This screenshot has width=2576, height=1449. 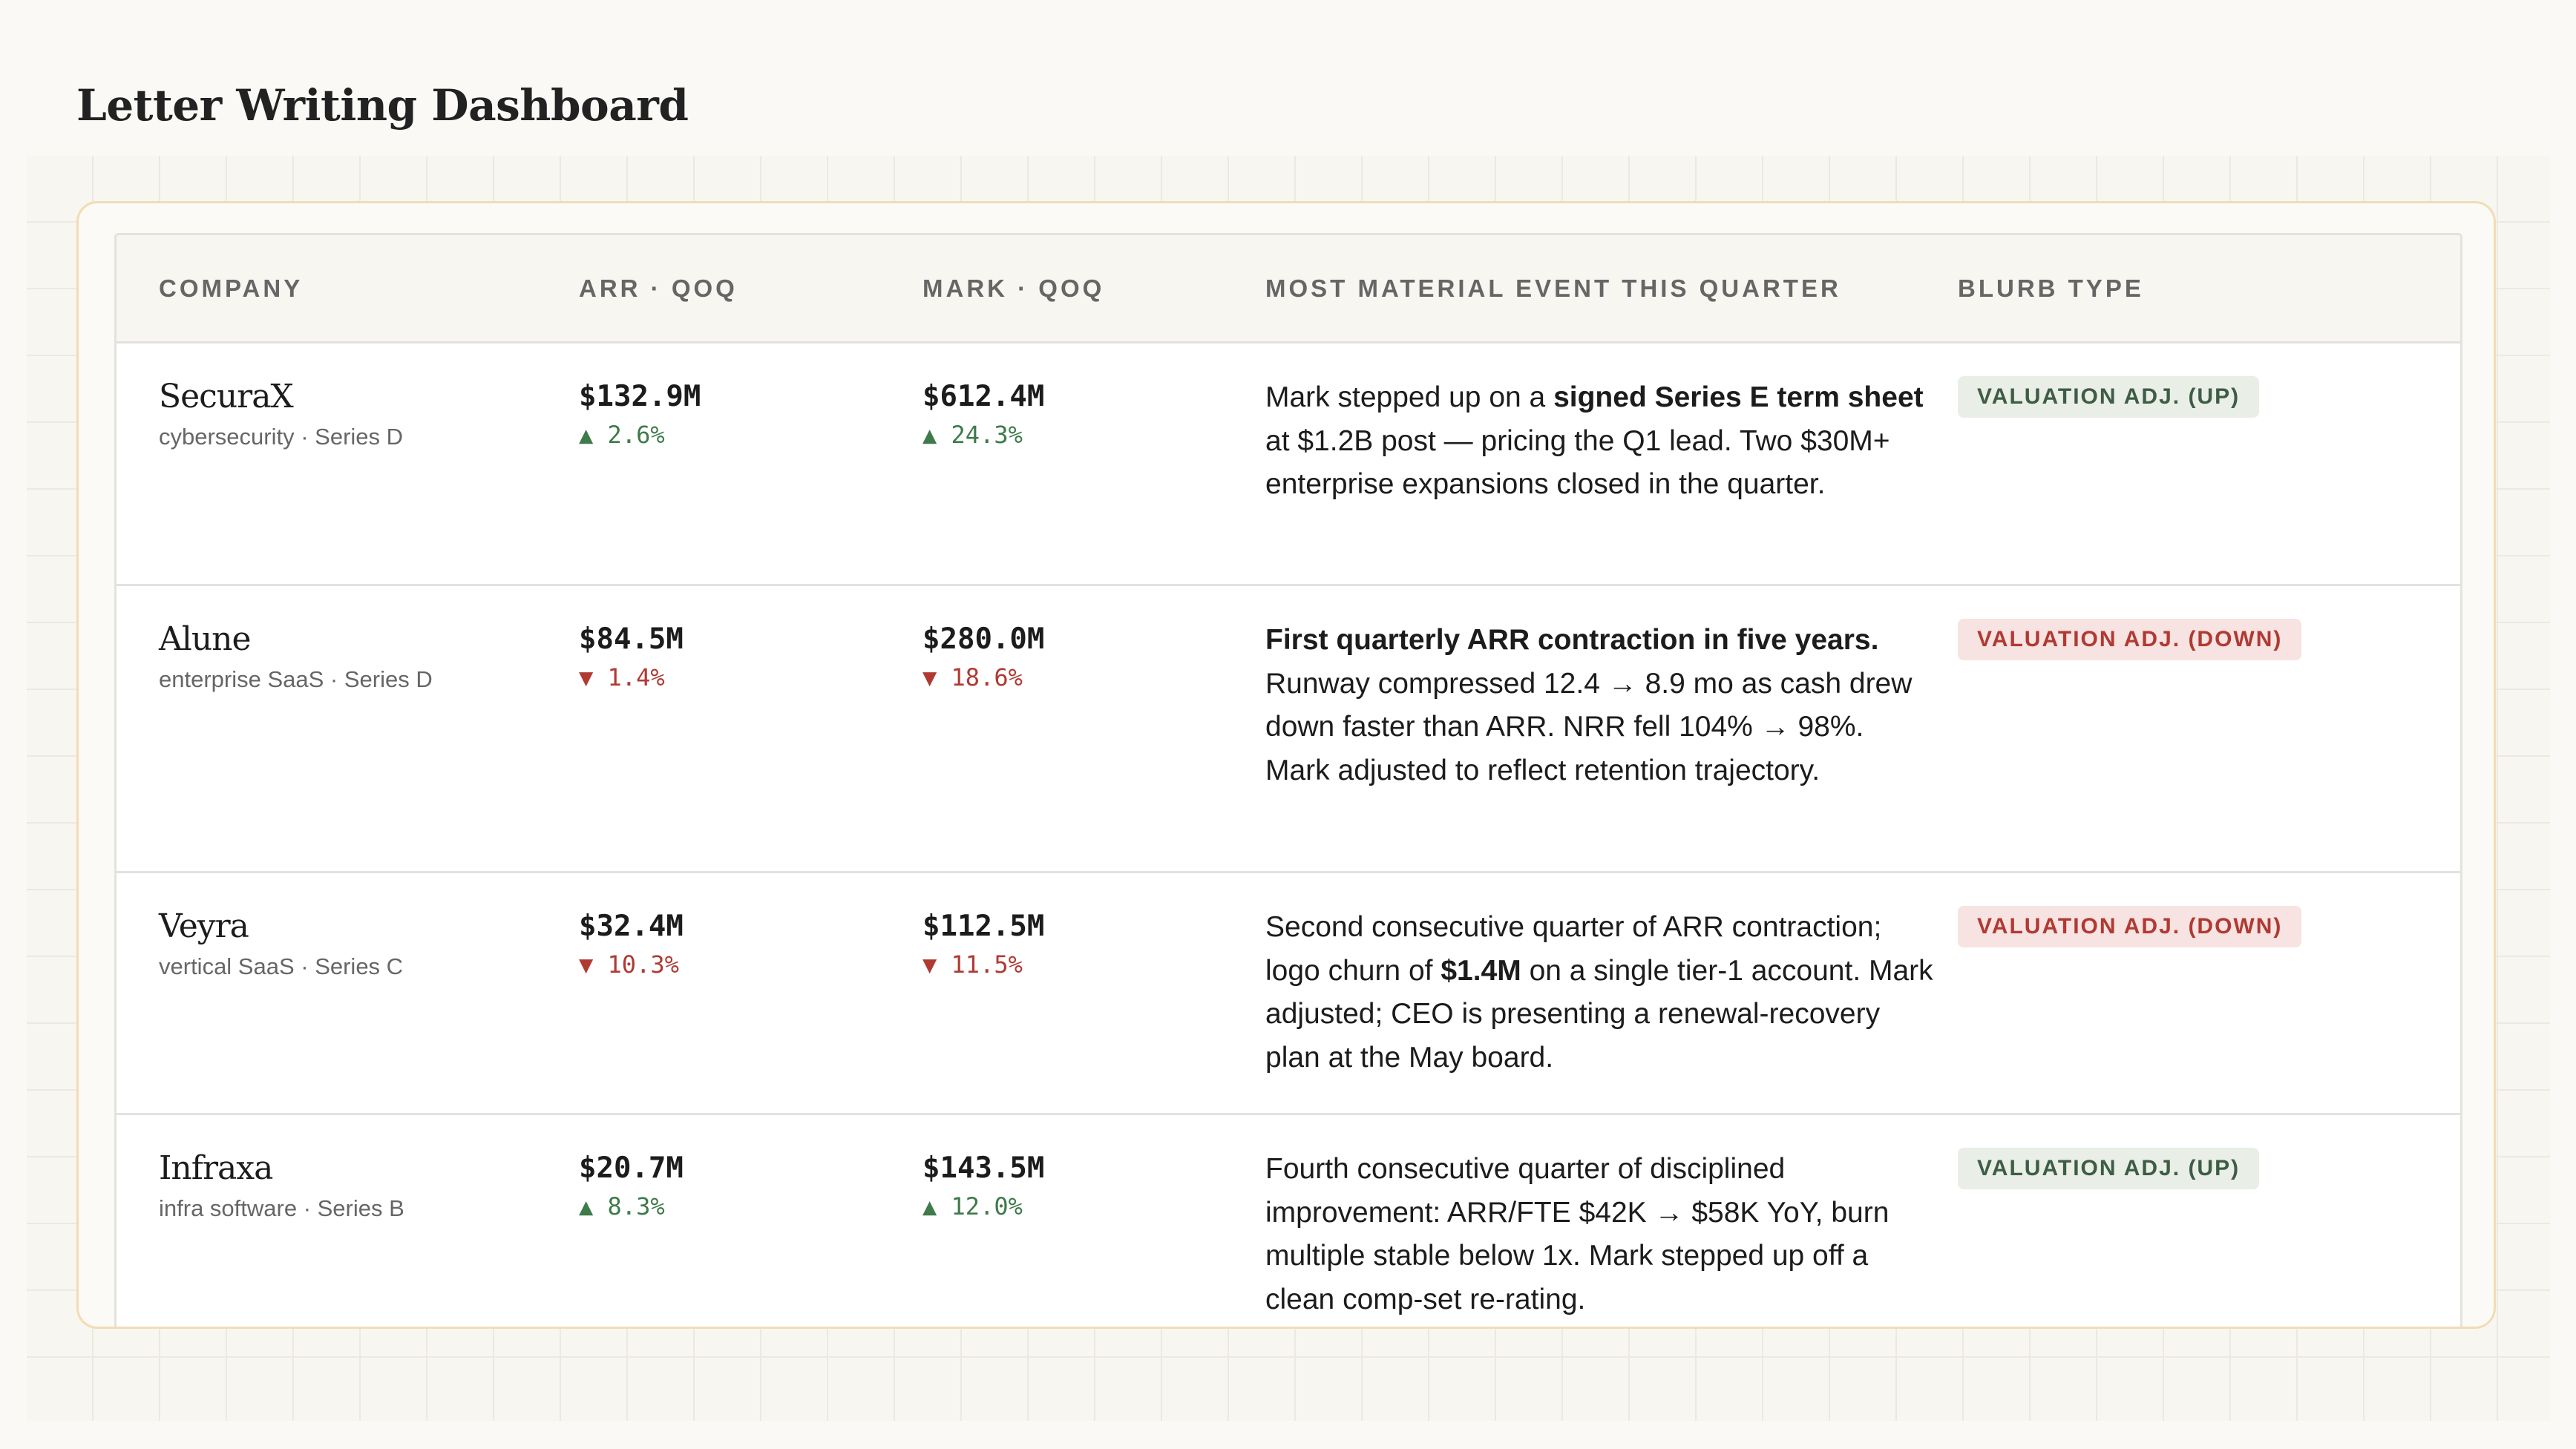 I want to click on mark-qoq-change: ▼ 11.5%, so click(x=973, y=964).